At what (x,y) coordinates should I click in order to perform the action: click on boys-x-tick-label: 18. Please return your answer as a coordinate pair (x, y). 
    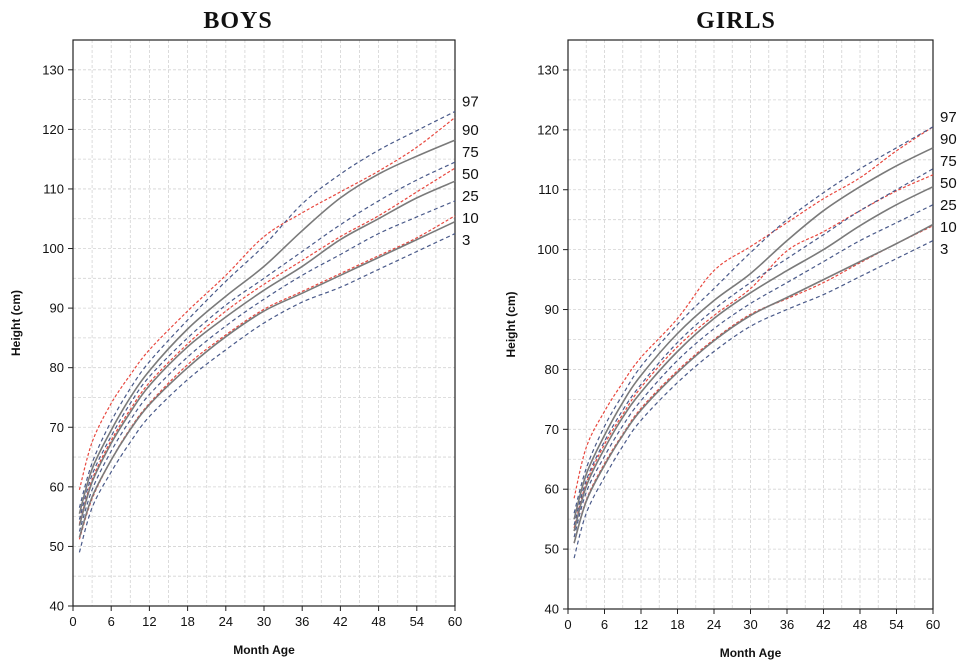
    Looking at the image, I should click on (187, 621).